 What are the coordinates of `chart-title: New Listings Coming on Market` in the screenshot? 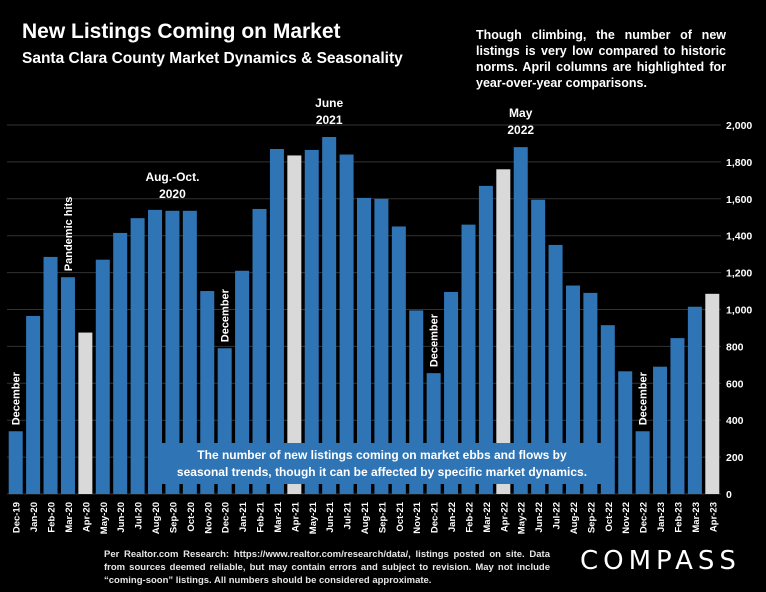 It's located at (181, 31).